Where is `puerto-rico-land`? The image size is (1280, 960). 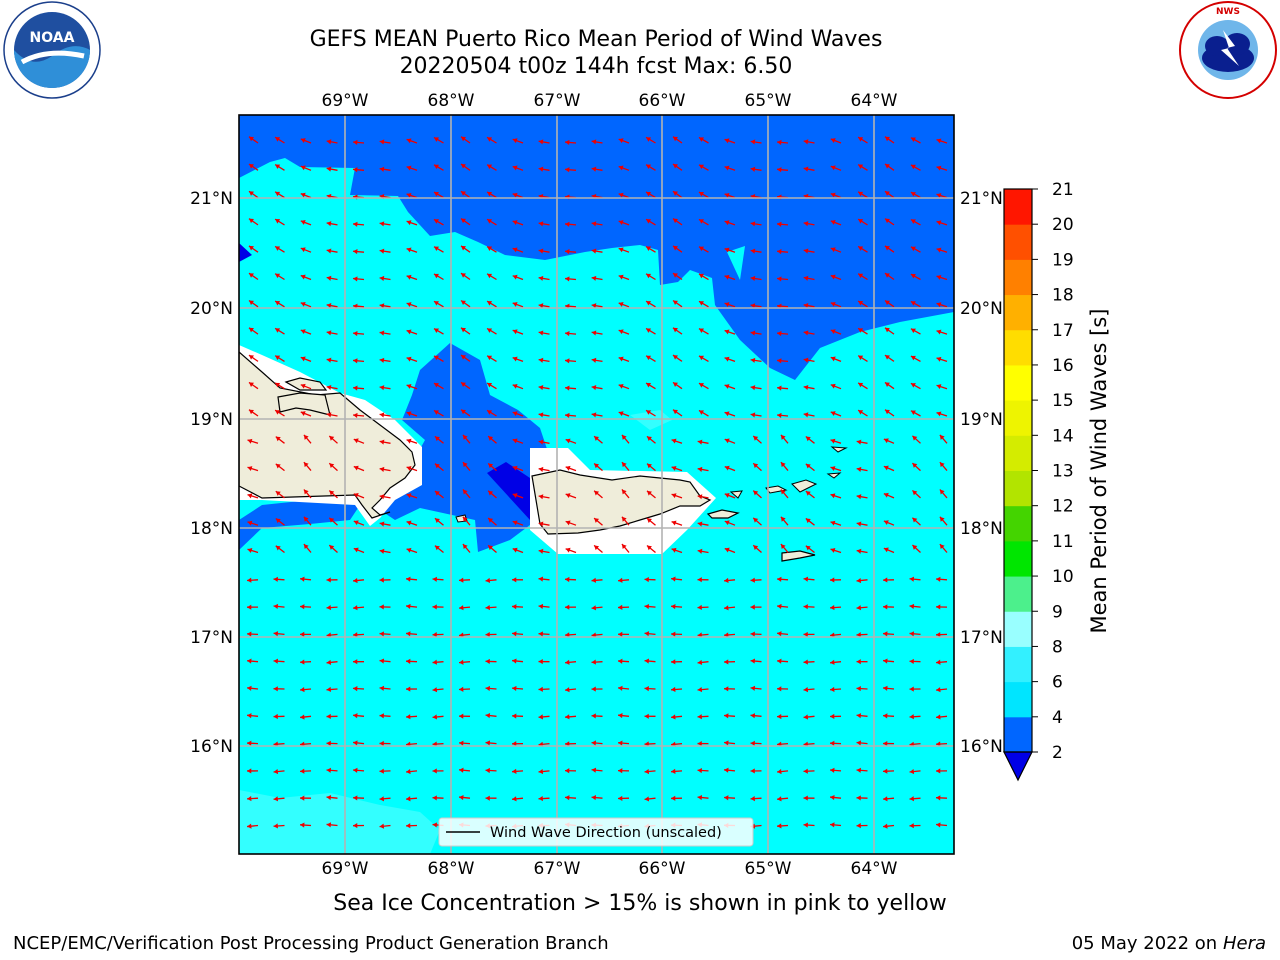 puerto-rico-land is located at coordinates (621, 502).